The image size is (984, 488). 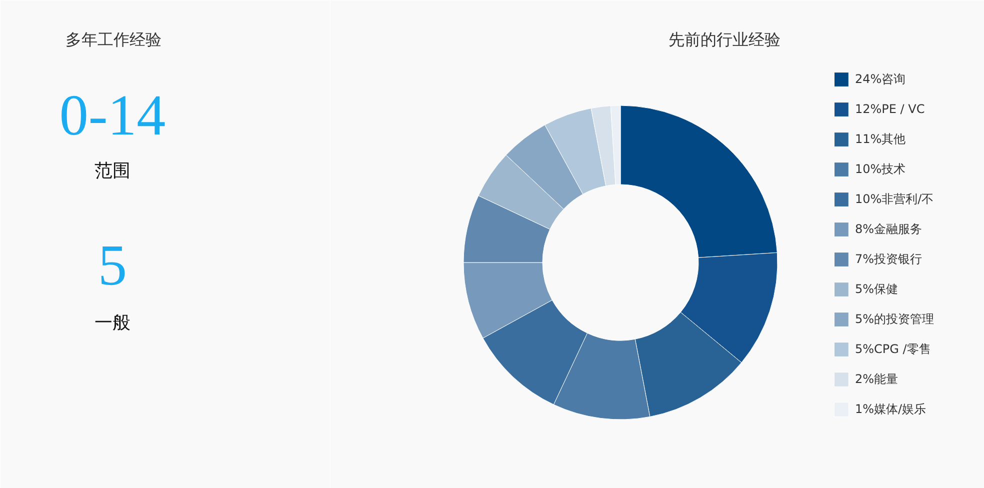 I want to click on legend-label: 7%投资银行, so click(x=888, y=259).